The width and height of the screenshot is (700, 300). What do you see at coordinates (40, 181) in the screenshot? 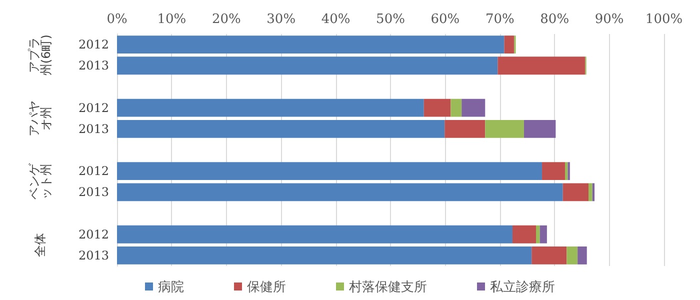
I see `text: ベンゲット州` at bounding box center [40, 181].